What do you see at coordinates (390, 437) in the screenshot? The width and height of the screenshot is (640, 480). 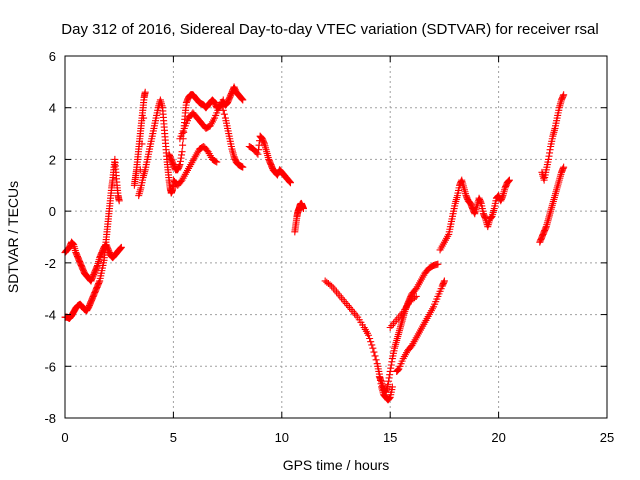 I see `x-tick-label: 15` at bounding box center [390, 437].